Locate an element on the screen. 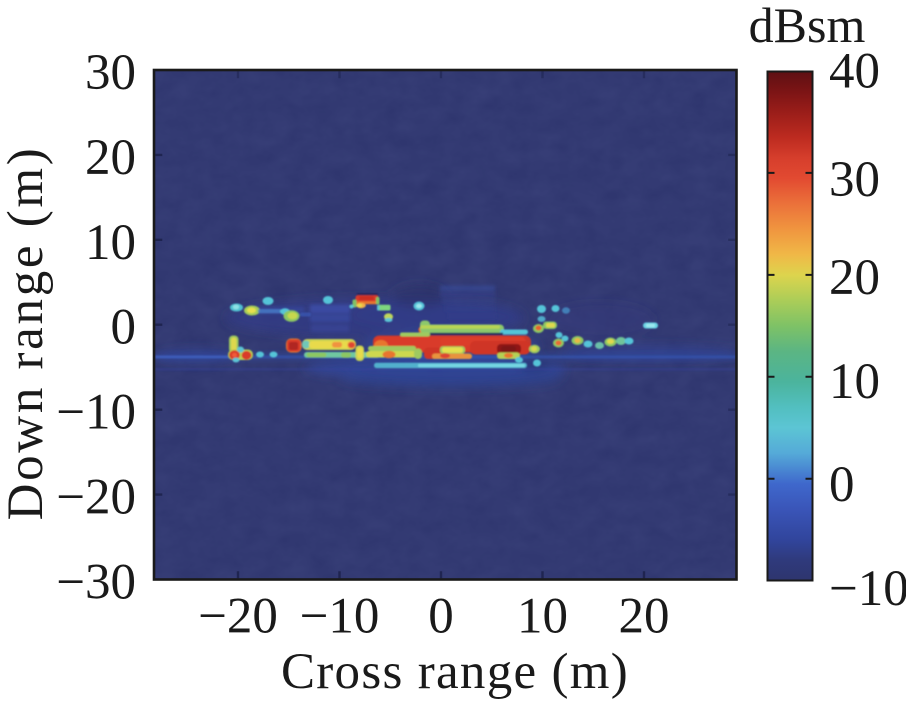  svg-text: dBsm is located at coordinates (807, 26).